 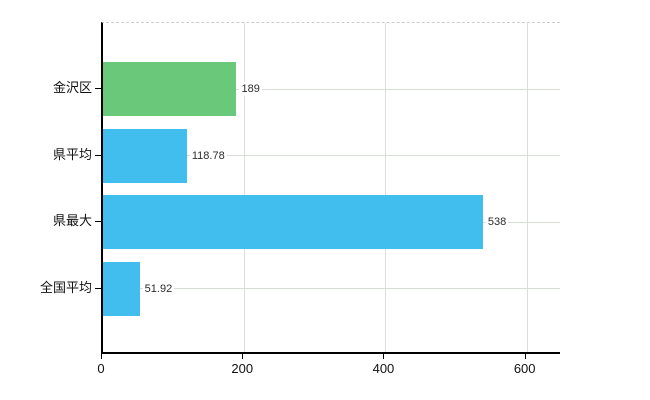 I want to click on bar-県平均, so click(x=145, y=155).